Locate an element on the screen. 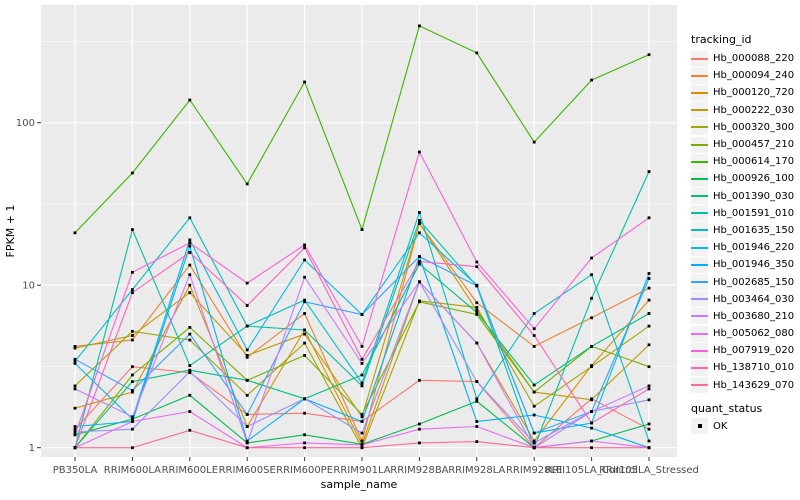 The image size is (800, 500). legend-item: Hb_001635_150 is located at coordinates (745, 230).